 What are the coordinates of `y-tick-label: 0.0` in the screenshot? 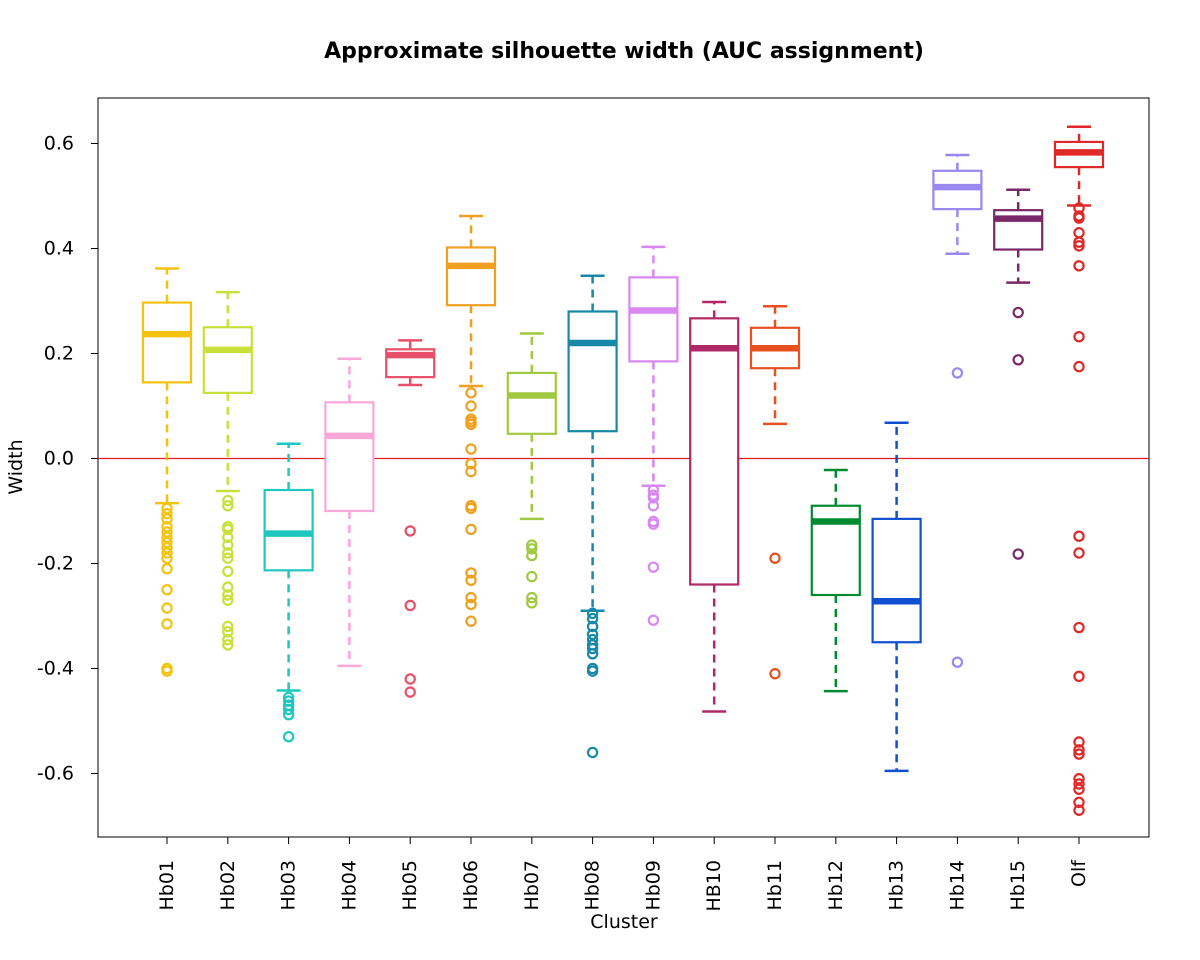 It's located at (59, 459).